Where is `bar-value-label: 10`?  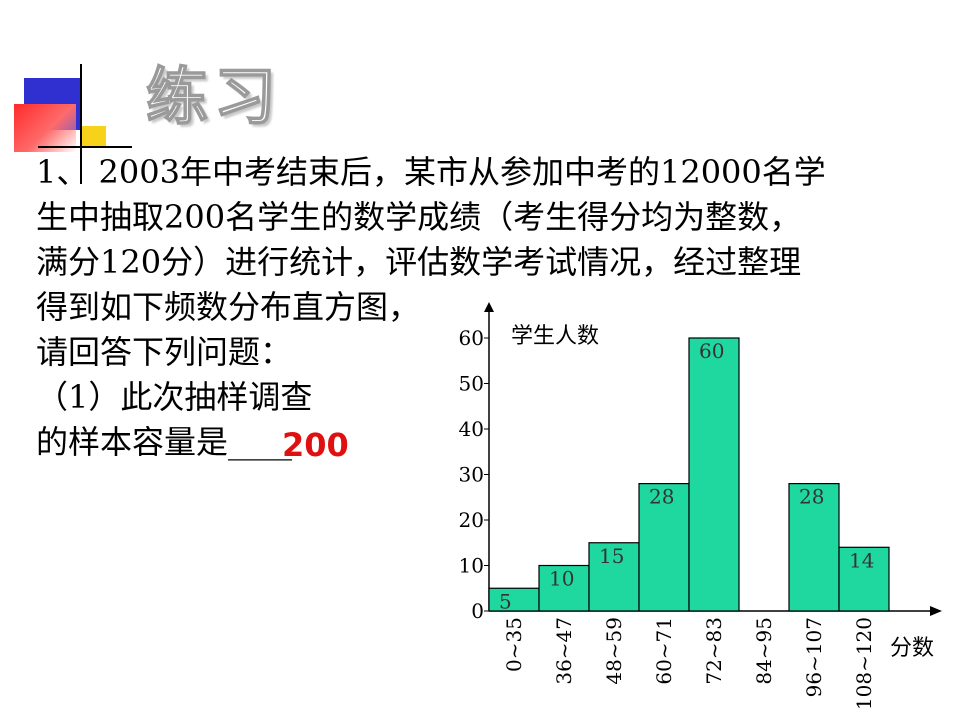
bar-value-label: 10 is located at coordinates (561, 579).